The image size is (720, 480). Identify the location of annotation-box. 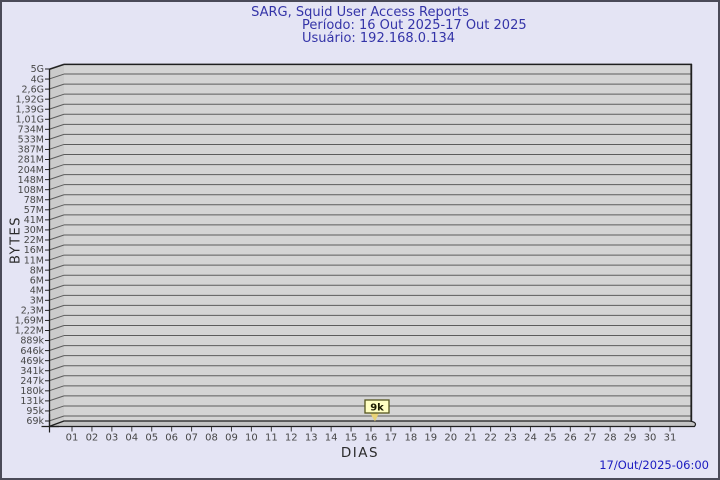
(377, 406).